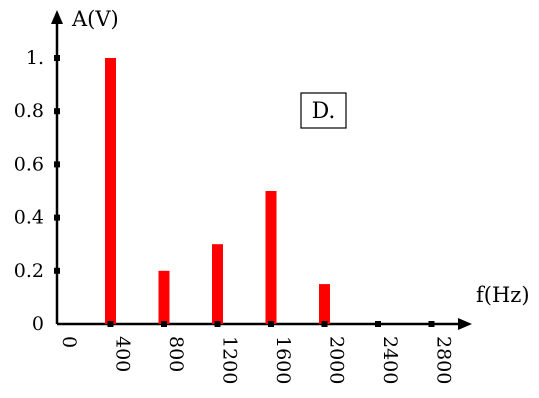  What do you see at coordinates (29, 164) in the screenshot?
I see `y-tick-label-0.6: 0.6` at bounding box center [29, 164].